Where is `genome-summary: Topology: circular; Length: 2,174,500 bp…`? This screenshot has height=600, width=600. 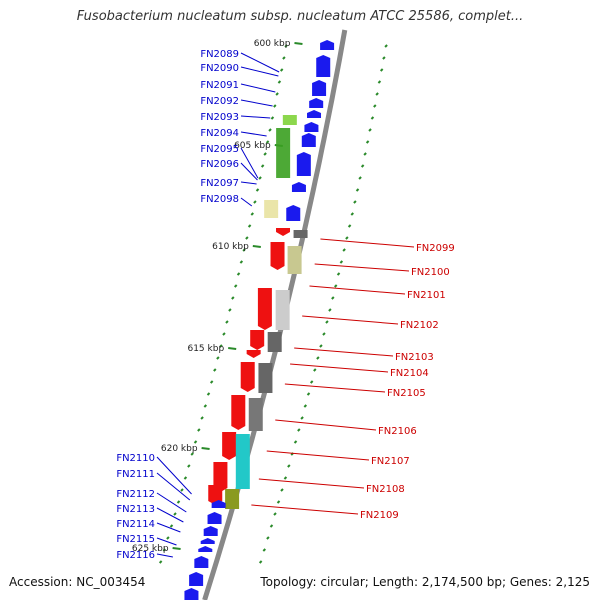 genome-summary: Topology: circular; Length: 2,174,500 bp… is located at coordinates (425, 582).